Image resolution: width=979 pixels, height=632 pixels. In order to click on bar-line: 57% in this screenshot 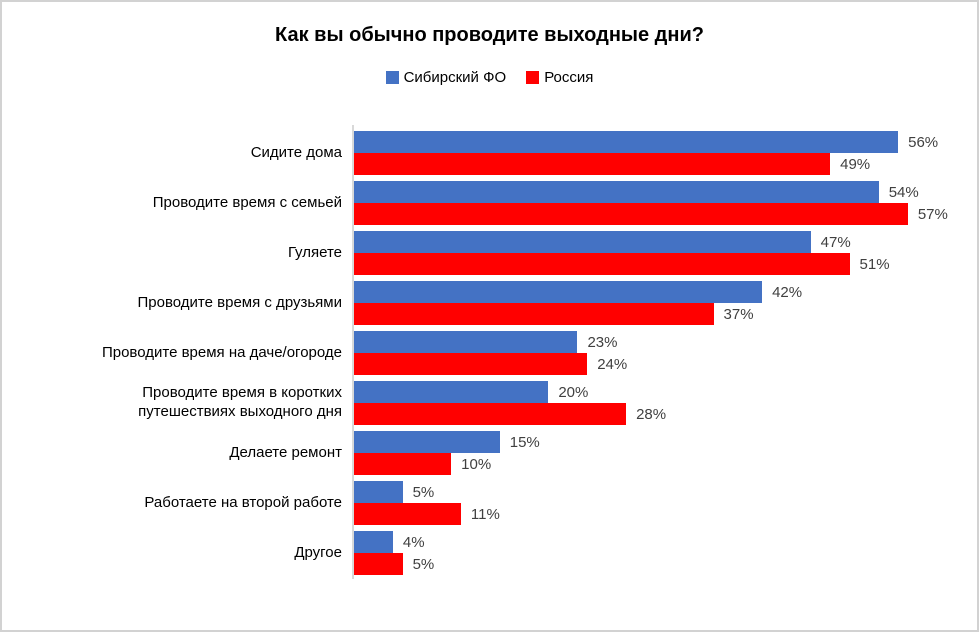, I will do `click(651, 214)`.